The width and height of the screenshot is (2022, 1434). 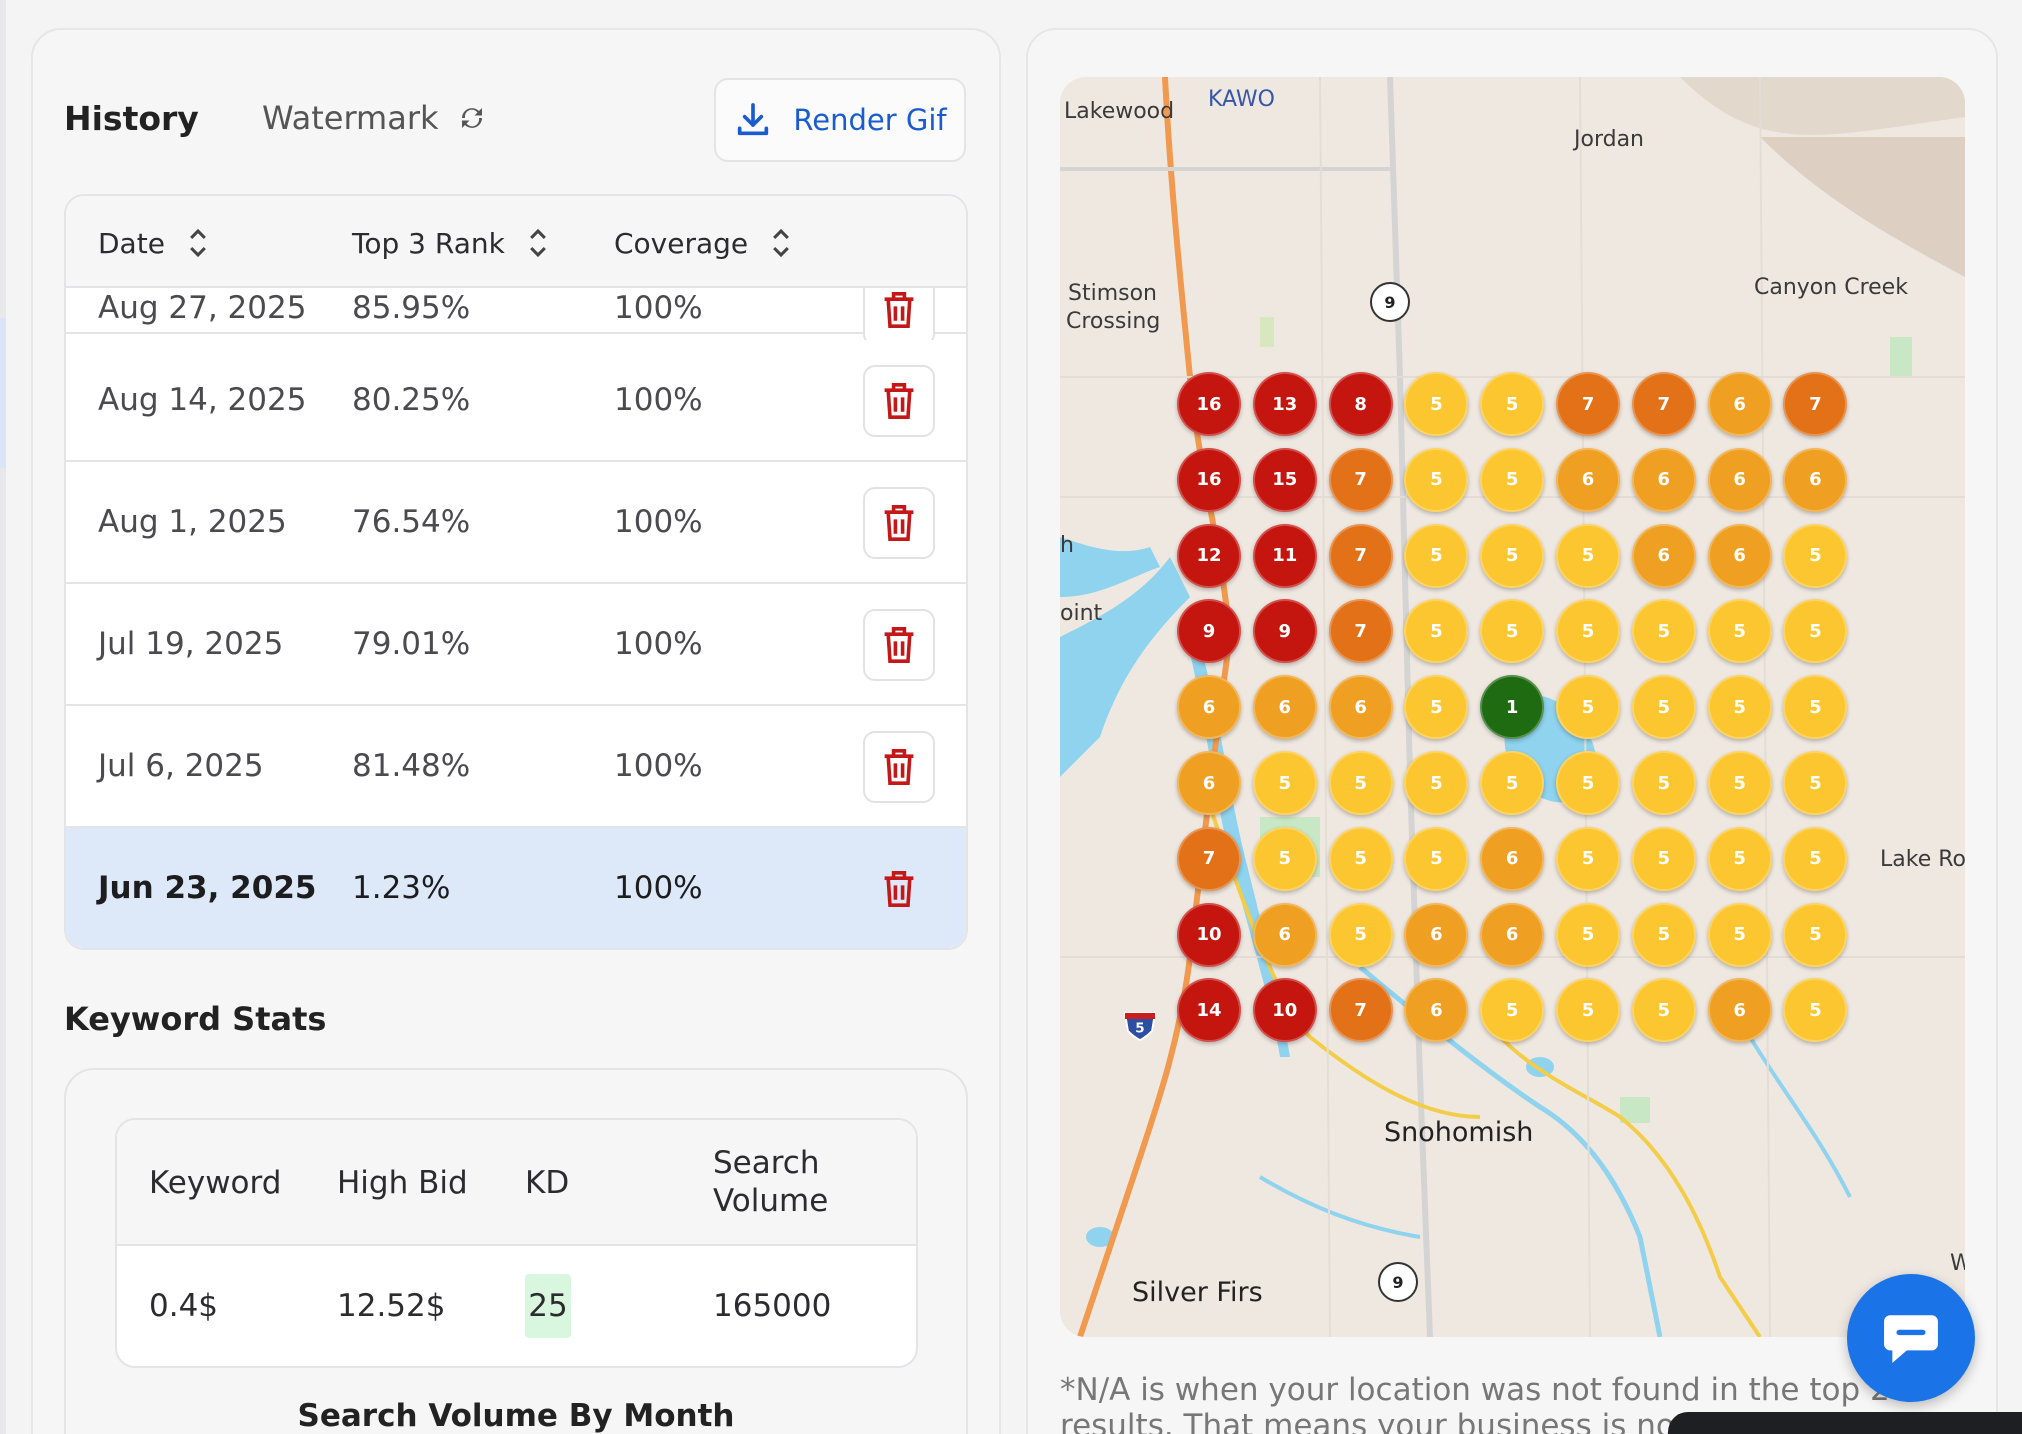 I want to click on history-row: Jul 19, 2025 79.01% 100%, so click(x=516, y=645).